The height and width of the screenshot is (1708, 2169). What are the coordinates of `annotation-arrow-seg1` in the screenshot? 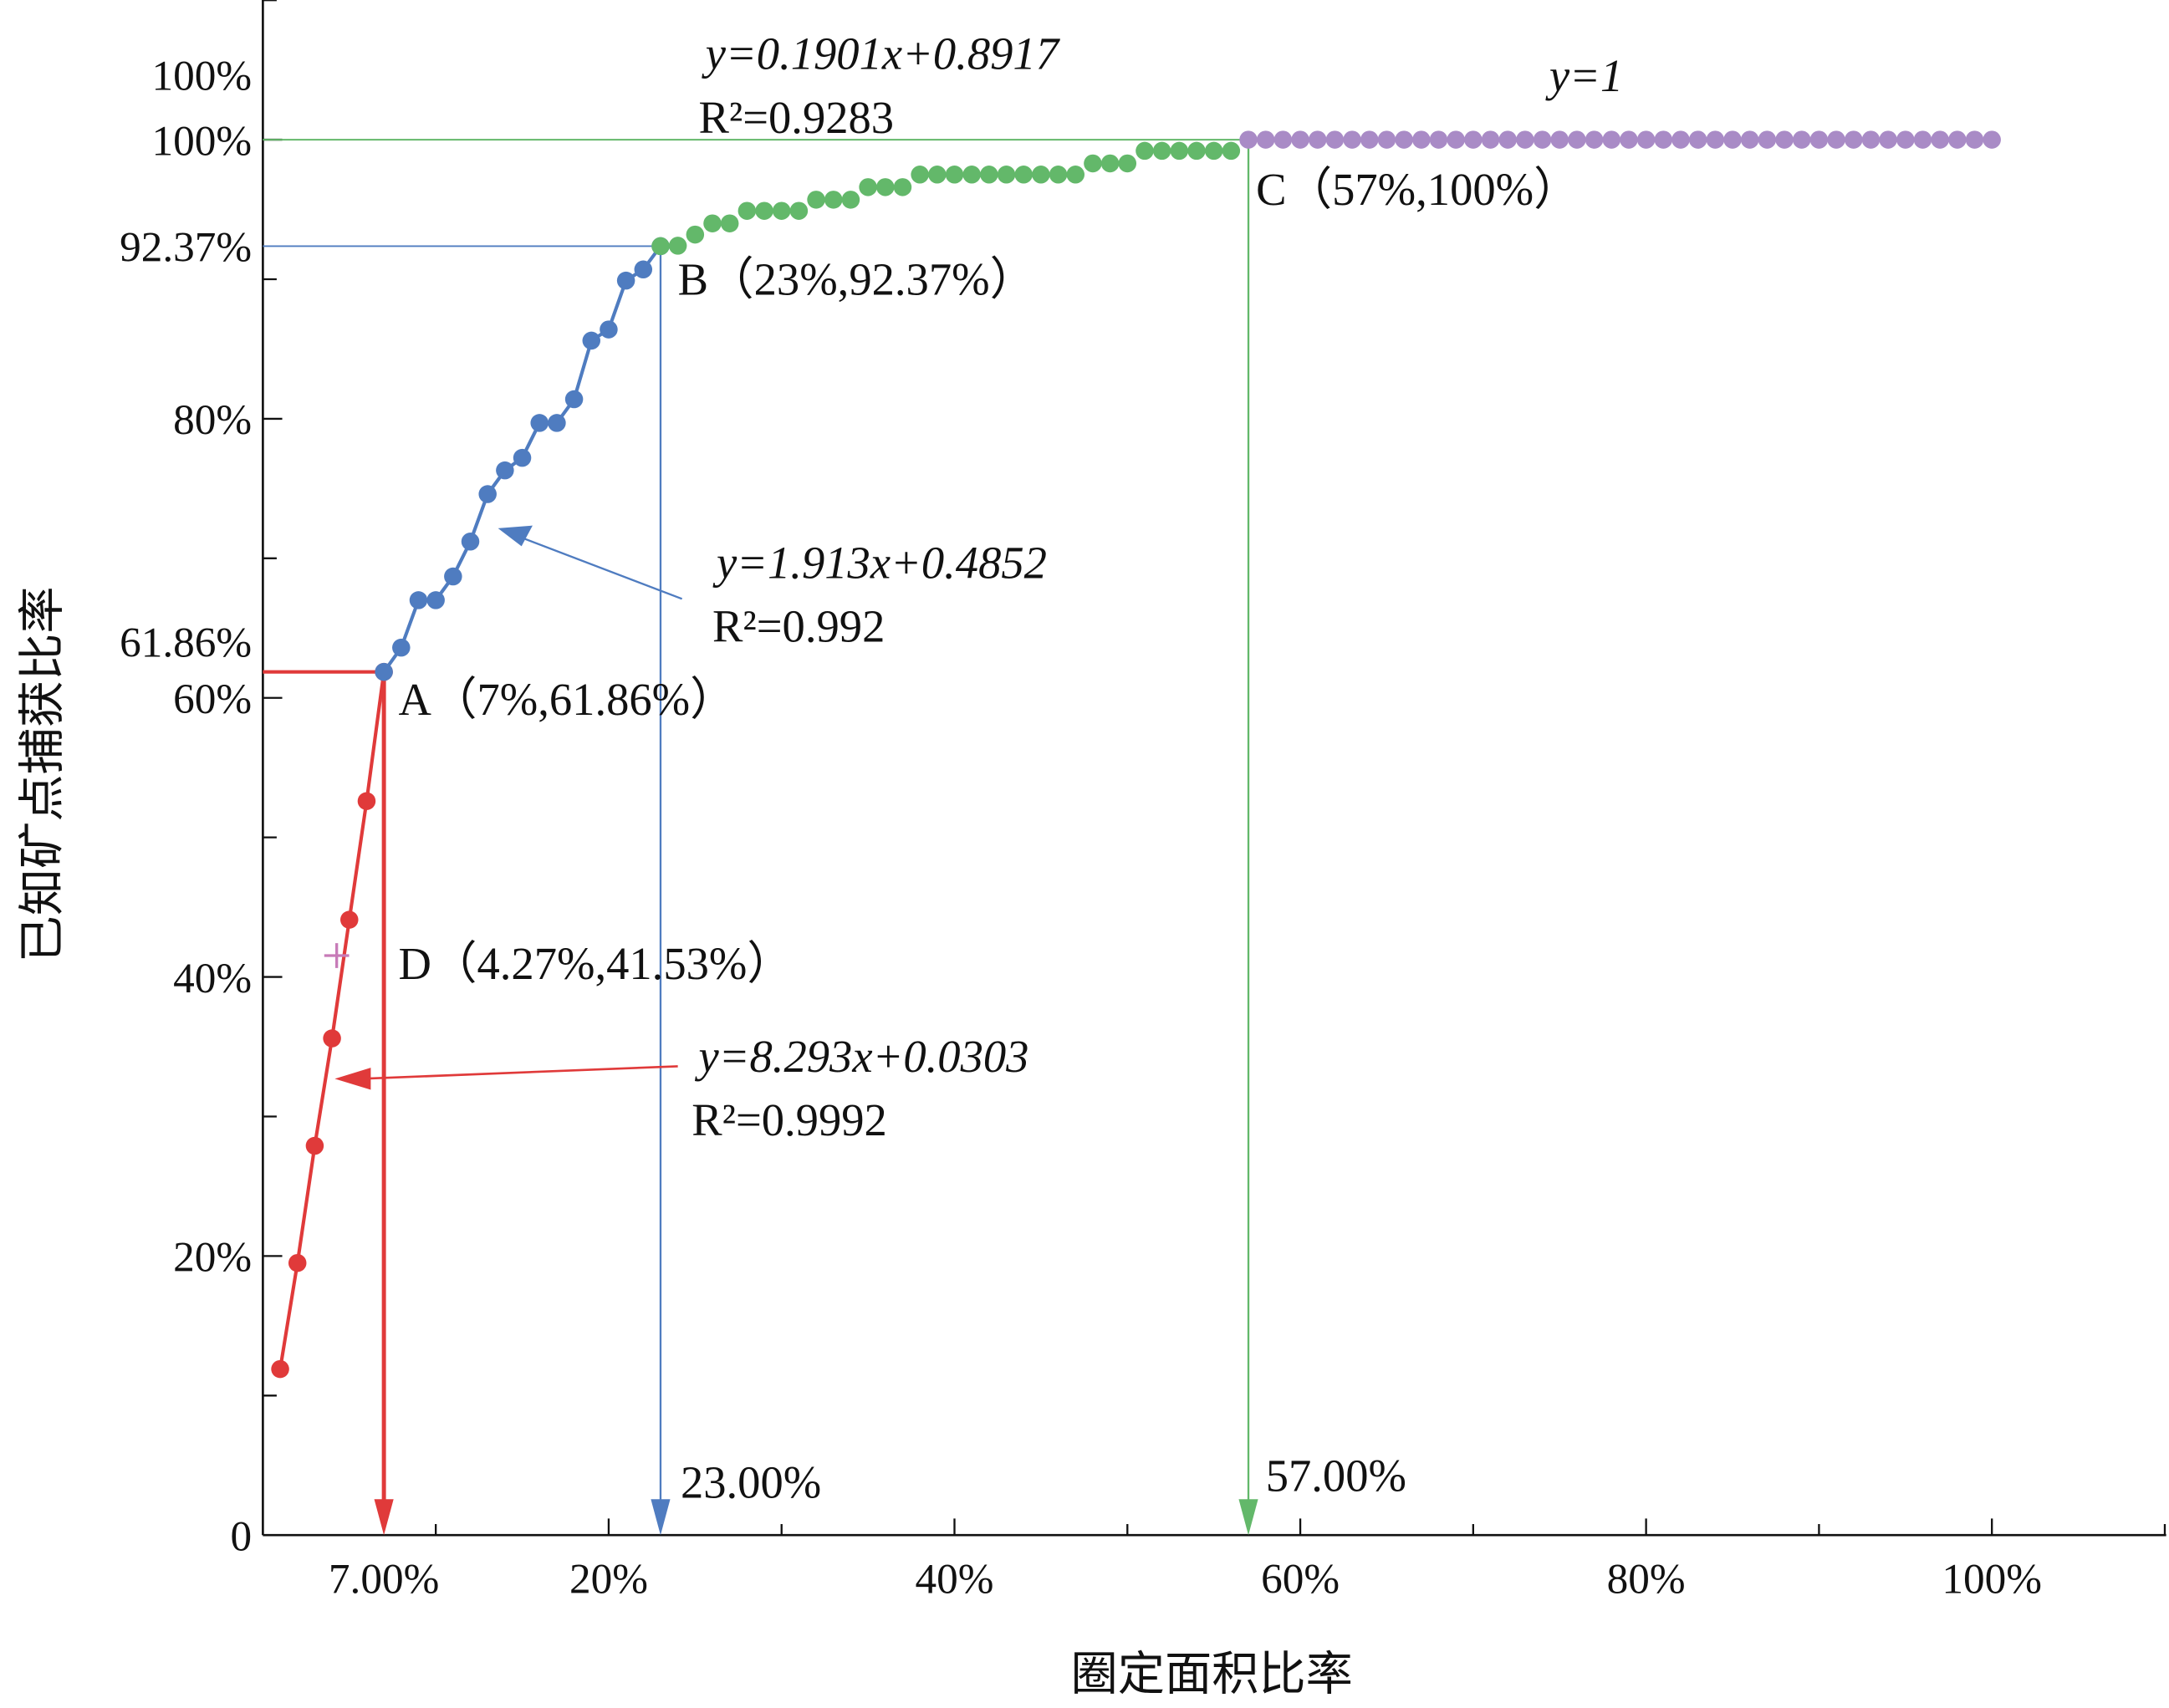 It's located at (520, 1072).